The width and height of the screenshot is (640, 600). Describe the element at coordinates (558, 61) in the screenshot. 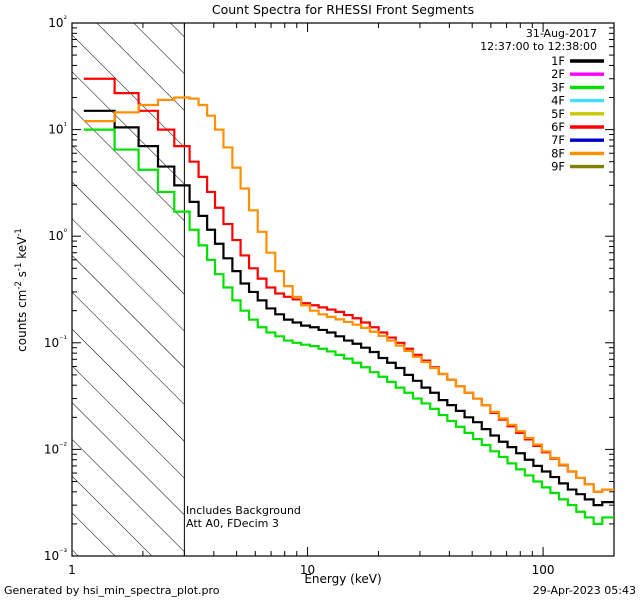

I see `legend-label-1F: 1F` at that location.